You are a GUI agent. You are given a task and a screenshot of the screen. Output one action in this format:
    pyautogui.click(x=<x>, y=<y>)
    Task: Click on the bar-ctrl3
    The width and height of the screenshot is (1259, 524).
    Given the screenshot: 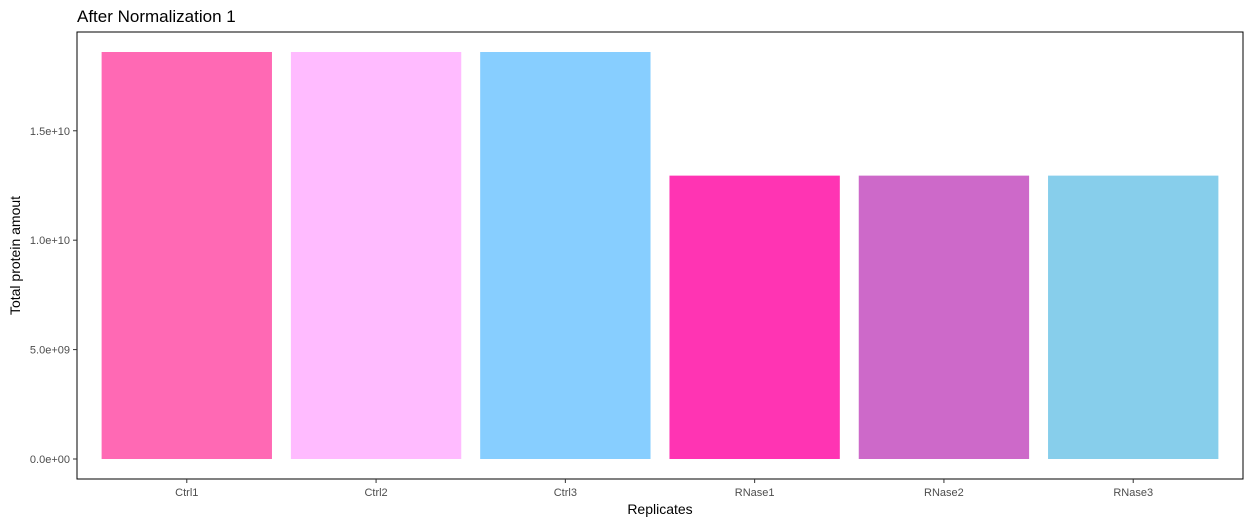 What is the action you would take?
    pyautogui.click(x=565, y=255)
    